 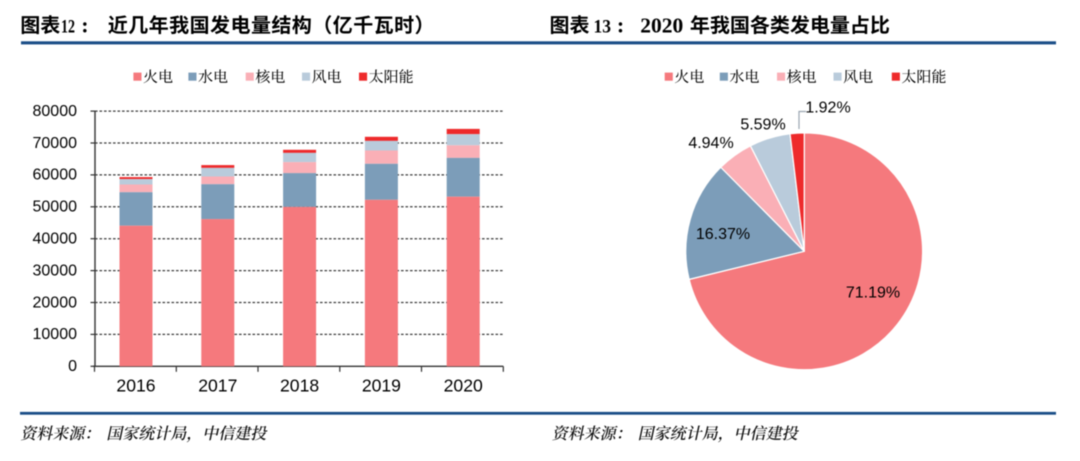 I want to click on svg-text: 16.37%, so click(x=723, y=234).